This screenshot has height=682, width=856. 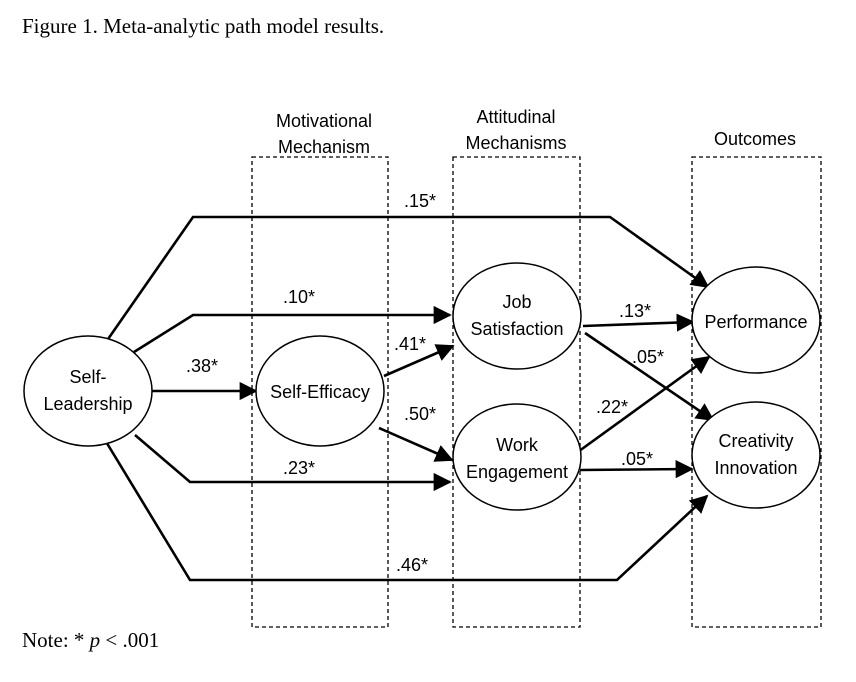 I want to click on coef-sl-creativity: .46*, so click(x=412, y=565).